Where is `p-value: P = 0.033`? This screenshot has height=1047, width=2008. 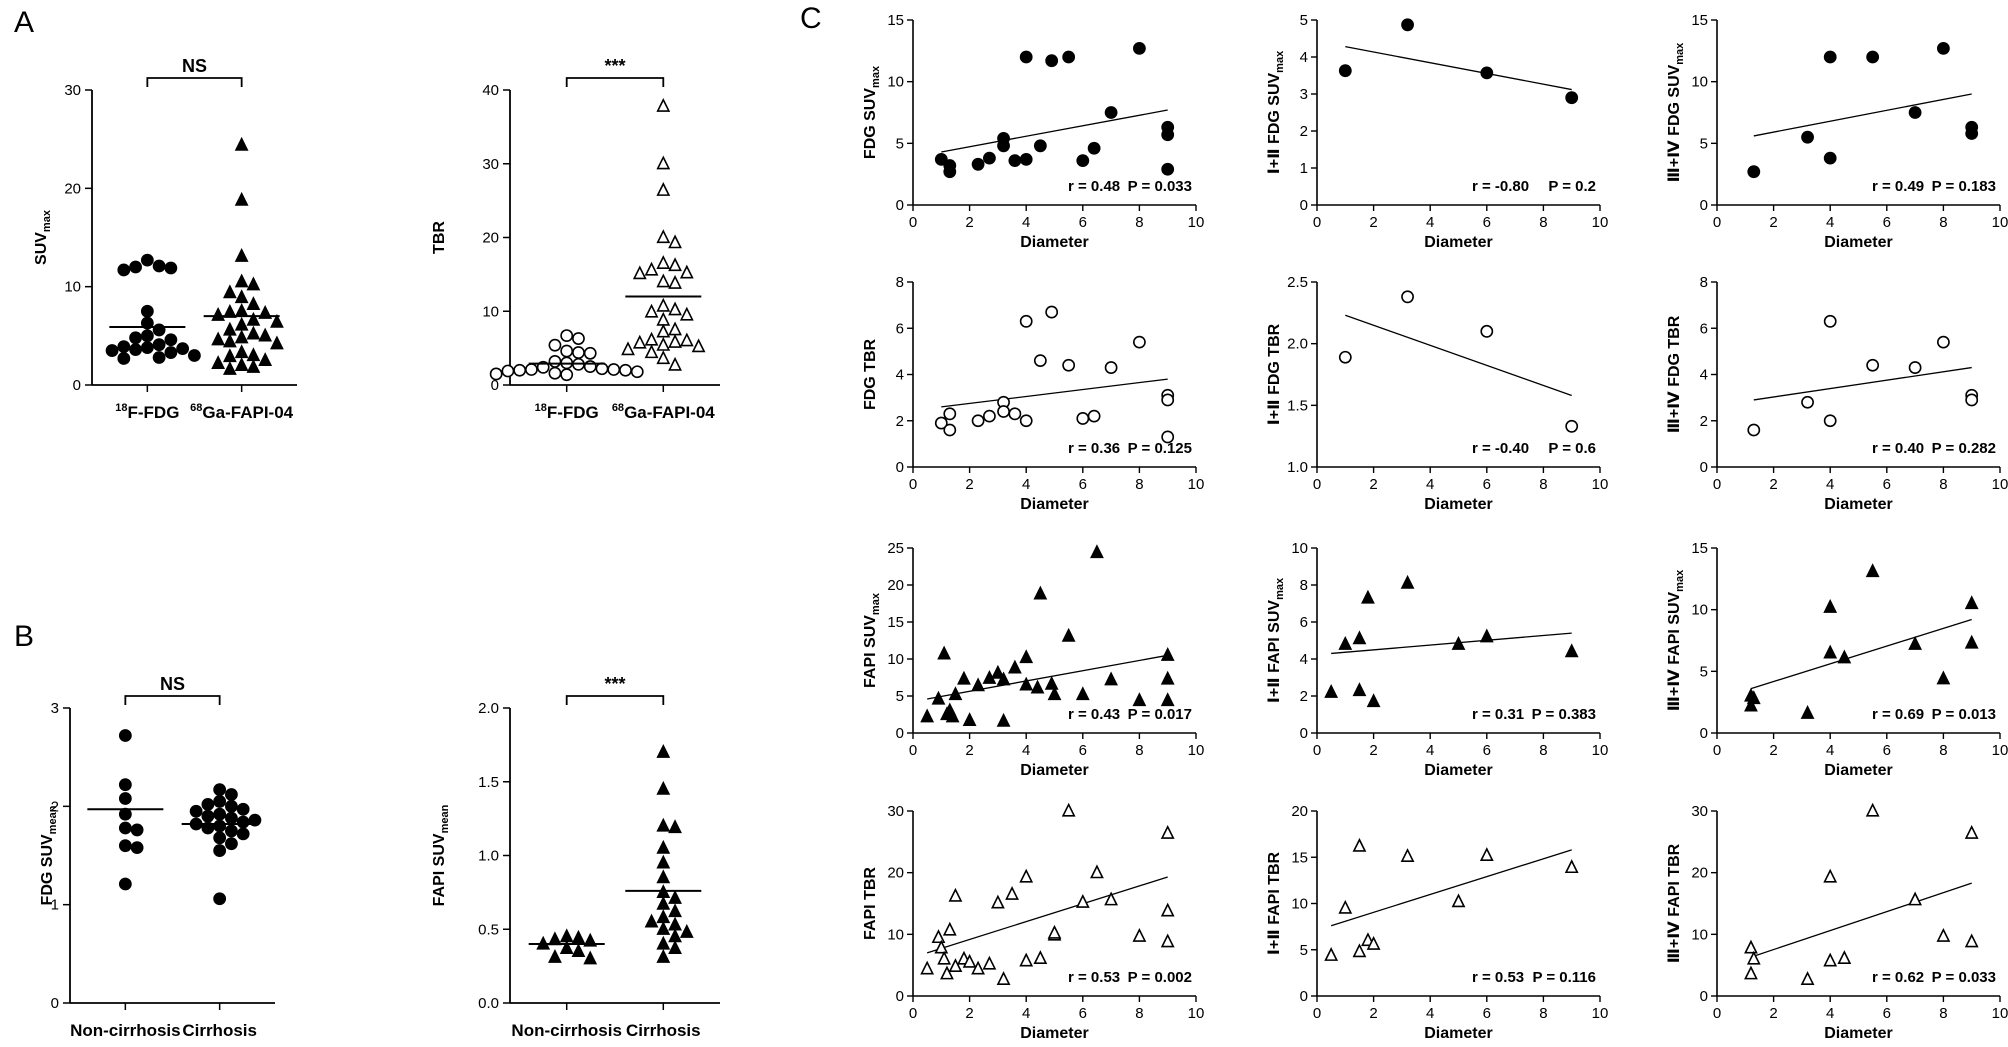 p-value: P = 0.033 is located at coordinates (1964, 977).